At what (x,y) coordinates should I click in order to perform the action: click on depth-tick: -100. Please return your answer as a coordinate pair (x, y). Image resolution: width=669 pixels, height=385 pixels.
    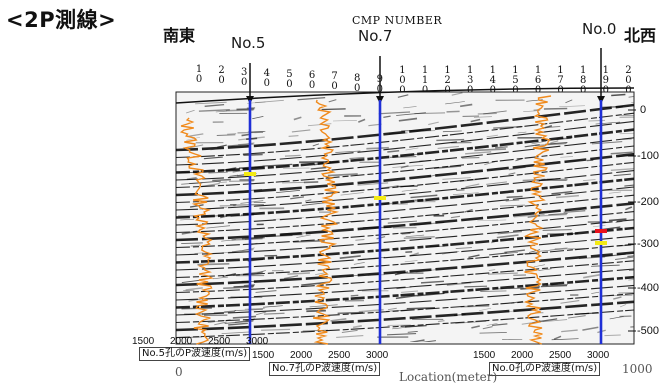
    Looking at the image, I should click on (648, 156).